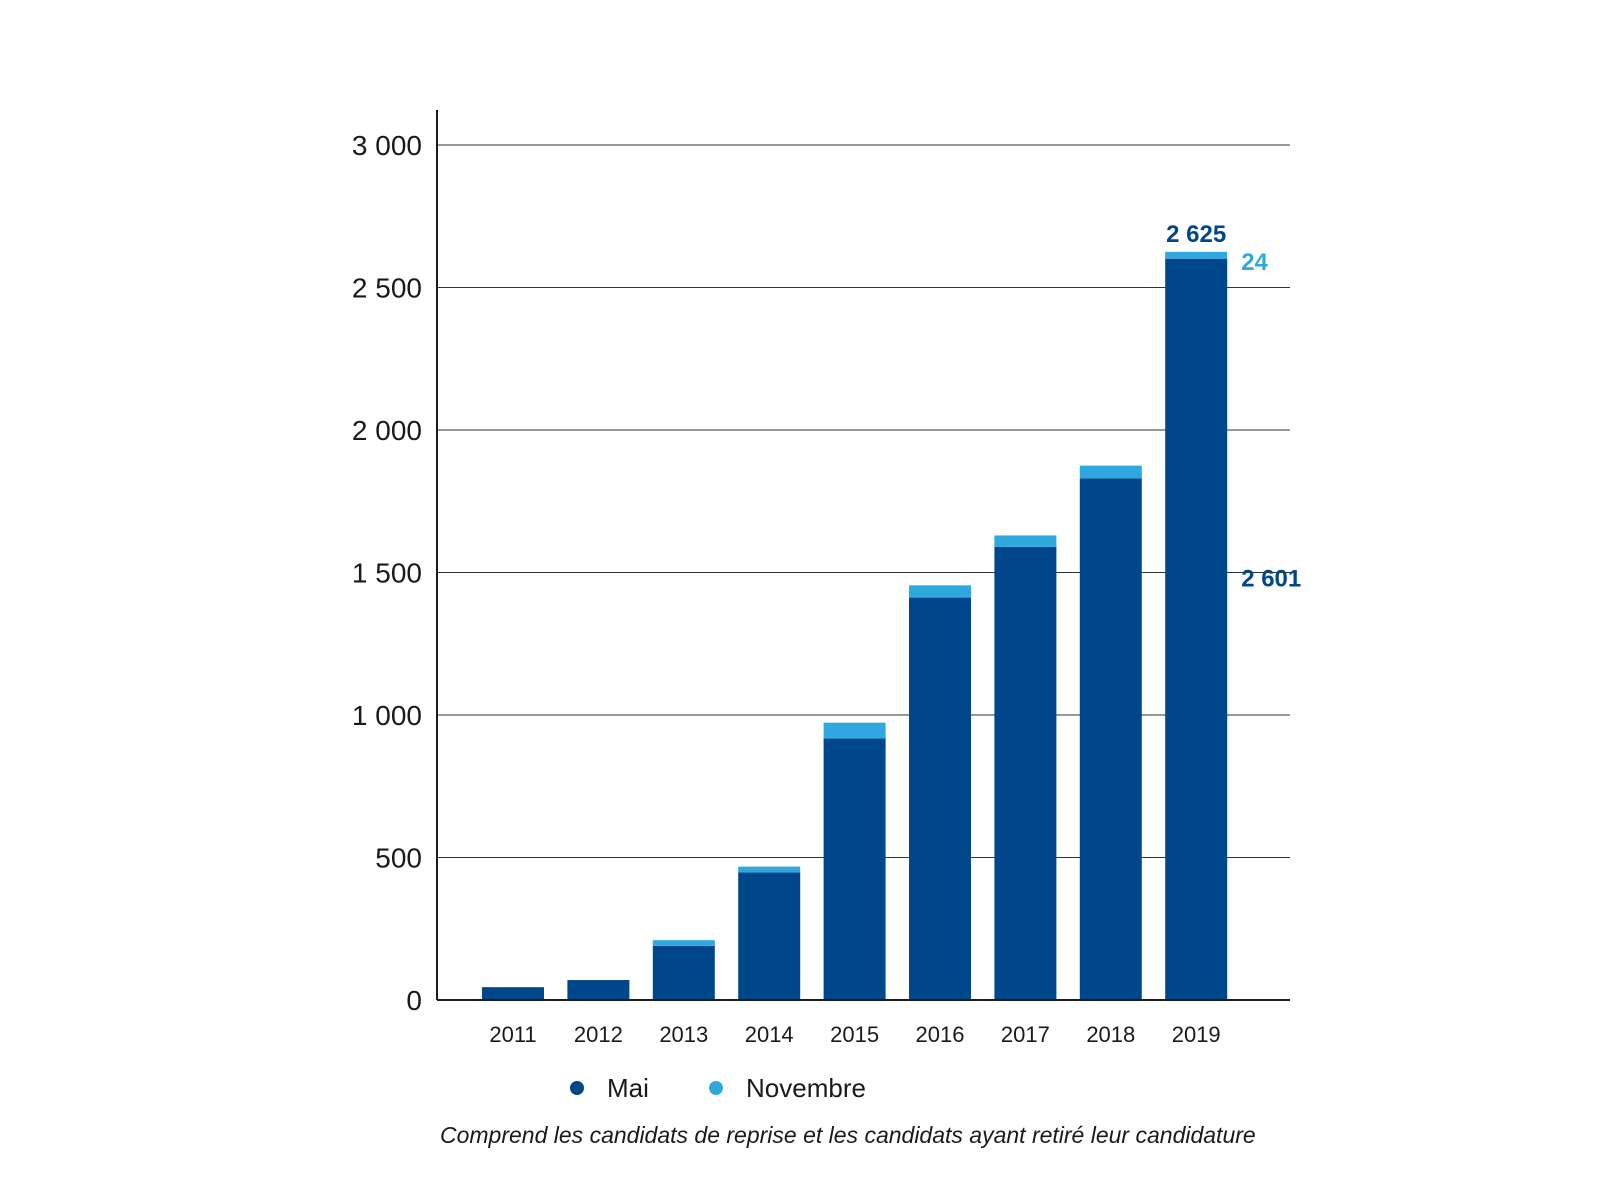 The height and width of the screenshot is (1200, 1600). What do you see at coordinates (769, 1034) in the screenshot?
I see `x-tick-label-2014: 2014` at bounding box center [769, 1034].